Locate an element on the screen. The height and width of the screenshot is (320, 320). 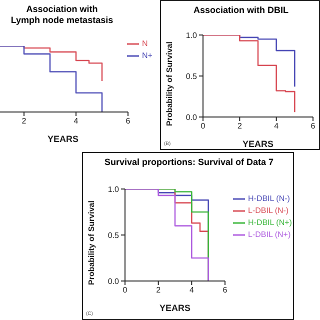
chart-title: Association with Lymph node metastasis is located at coordinates (62, 15).